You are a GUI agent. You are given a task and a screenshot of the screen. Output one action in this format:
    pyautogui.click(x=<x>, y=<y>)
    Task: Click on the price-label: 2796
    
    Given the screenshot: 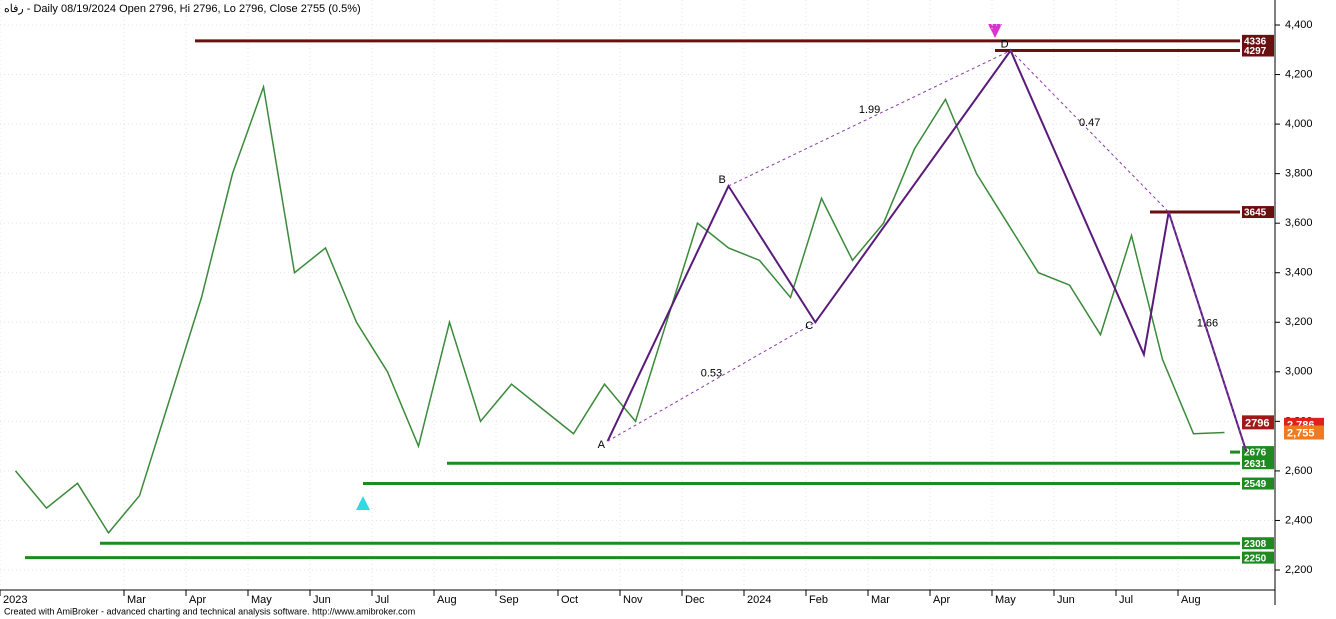 What is the action you would take?
    pyautogui.click(x=1257, y=423)
    